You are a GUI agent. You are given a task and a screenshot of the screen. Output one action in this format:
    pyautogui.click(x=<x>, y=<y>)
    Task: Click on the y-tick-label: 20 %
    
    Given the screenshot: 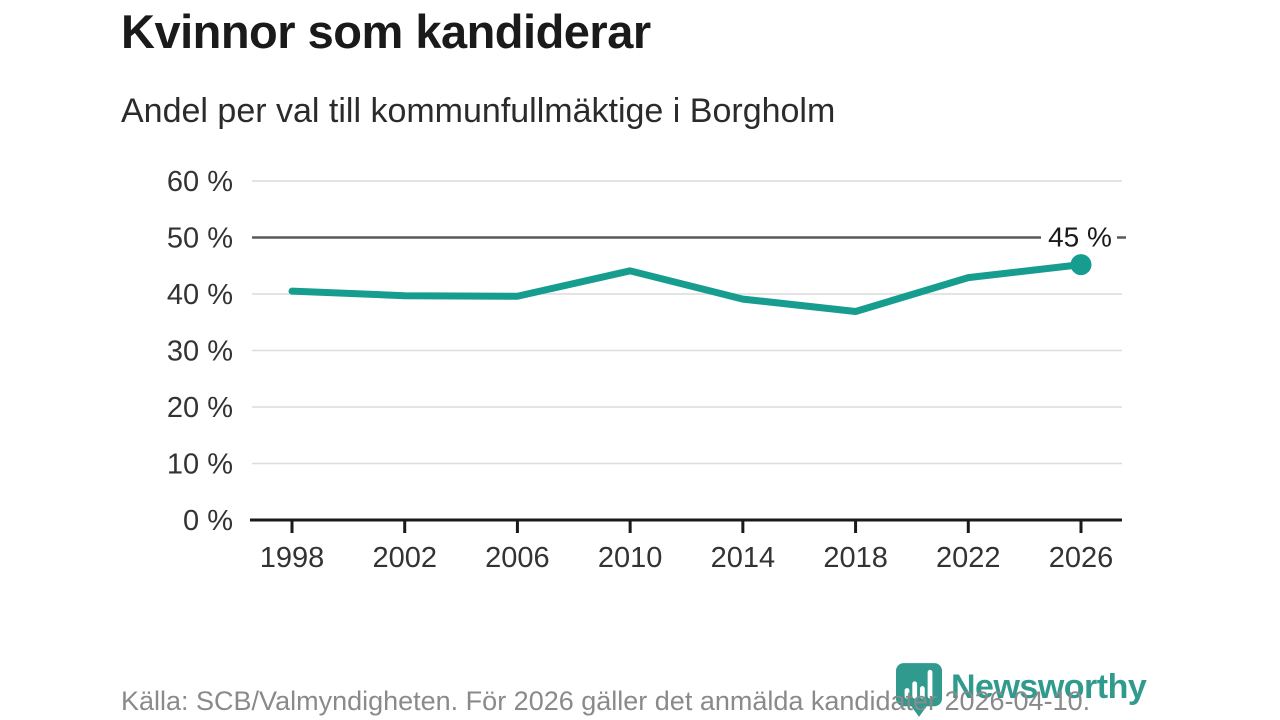 What is the action you would take?
    pyautogui.click(x=200, y=408)
    